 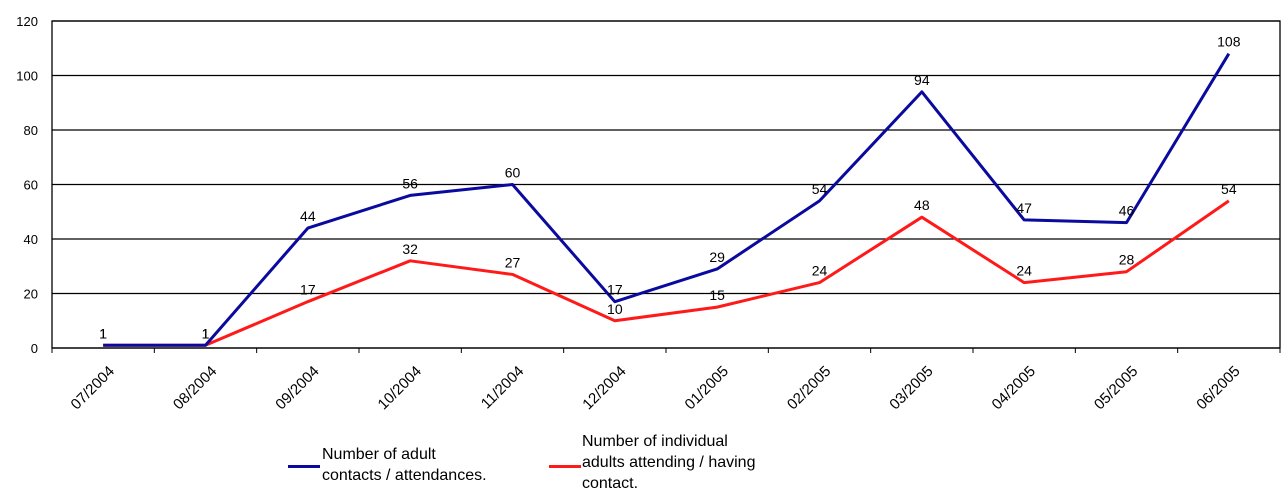 What do you see at coordinates (400, 388) in the screenshot?
I see `x-tick-label: 10/2004` at bounding box center [400, 388].